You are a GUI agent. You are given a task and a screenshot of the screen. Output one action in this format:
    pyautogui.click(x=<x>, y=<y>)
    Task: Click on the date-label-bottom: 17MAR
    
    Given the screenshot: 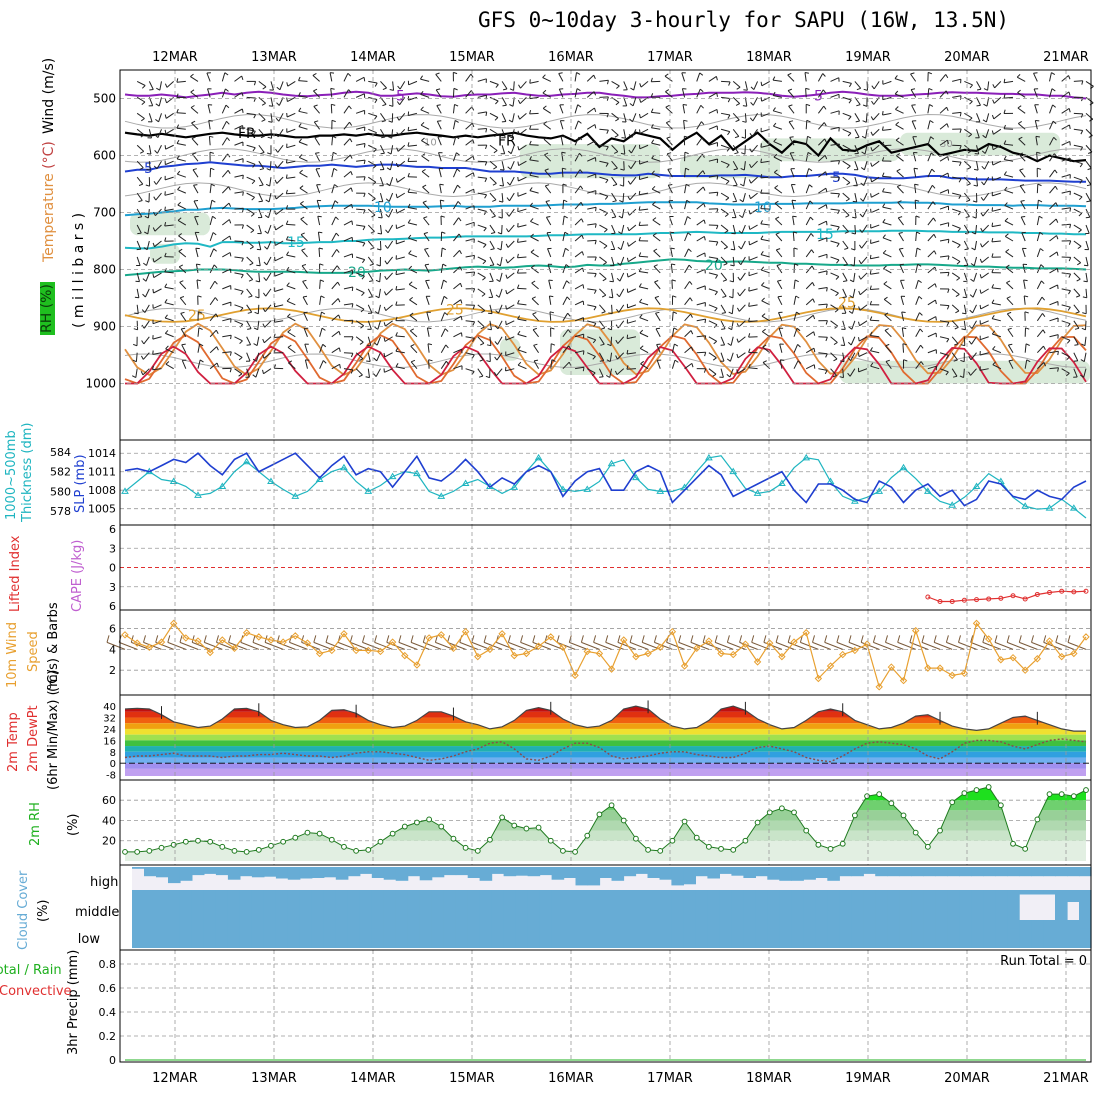 What is the action you would take?
    pyautogui.click(x=670, y=1078)
    